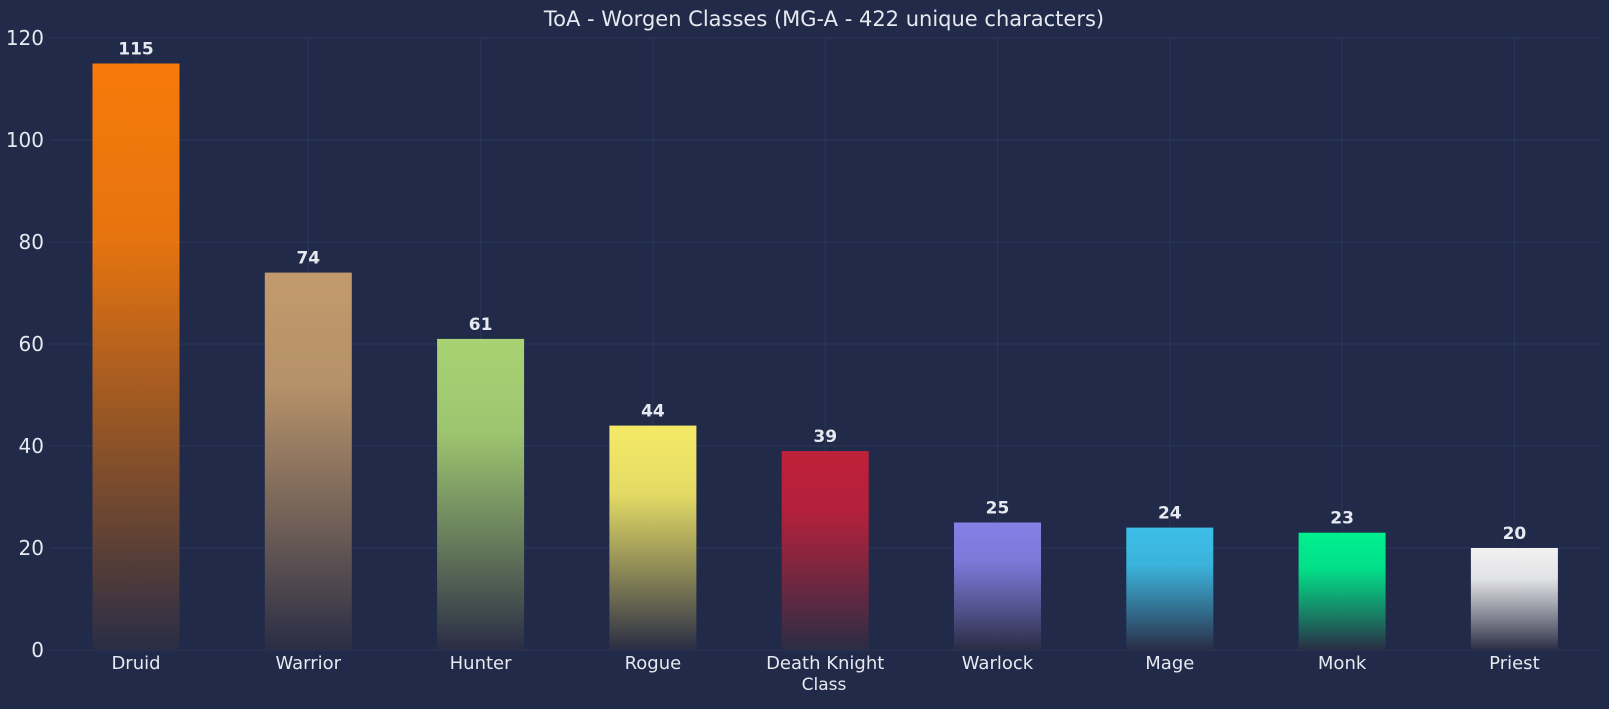 The height and width of the screenshot is (709, 1609). Describe the element at coordinates (1514, 663) in the screenshot. I see `x-tick-label: Priest` at that location.